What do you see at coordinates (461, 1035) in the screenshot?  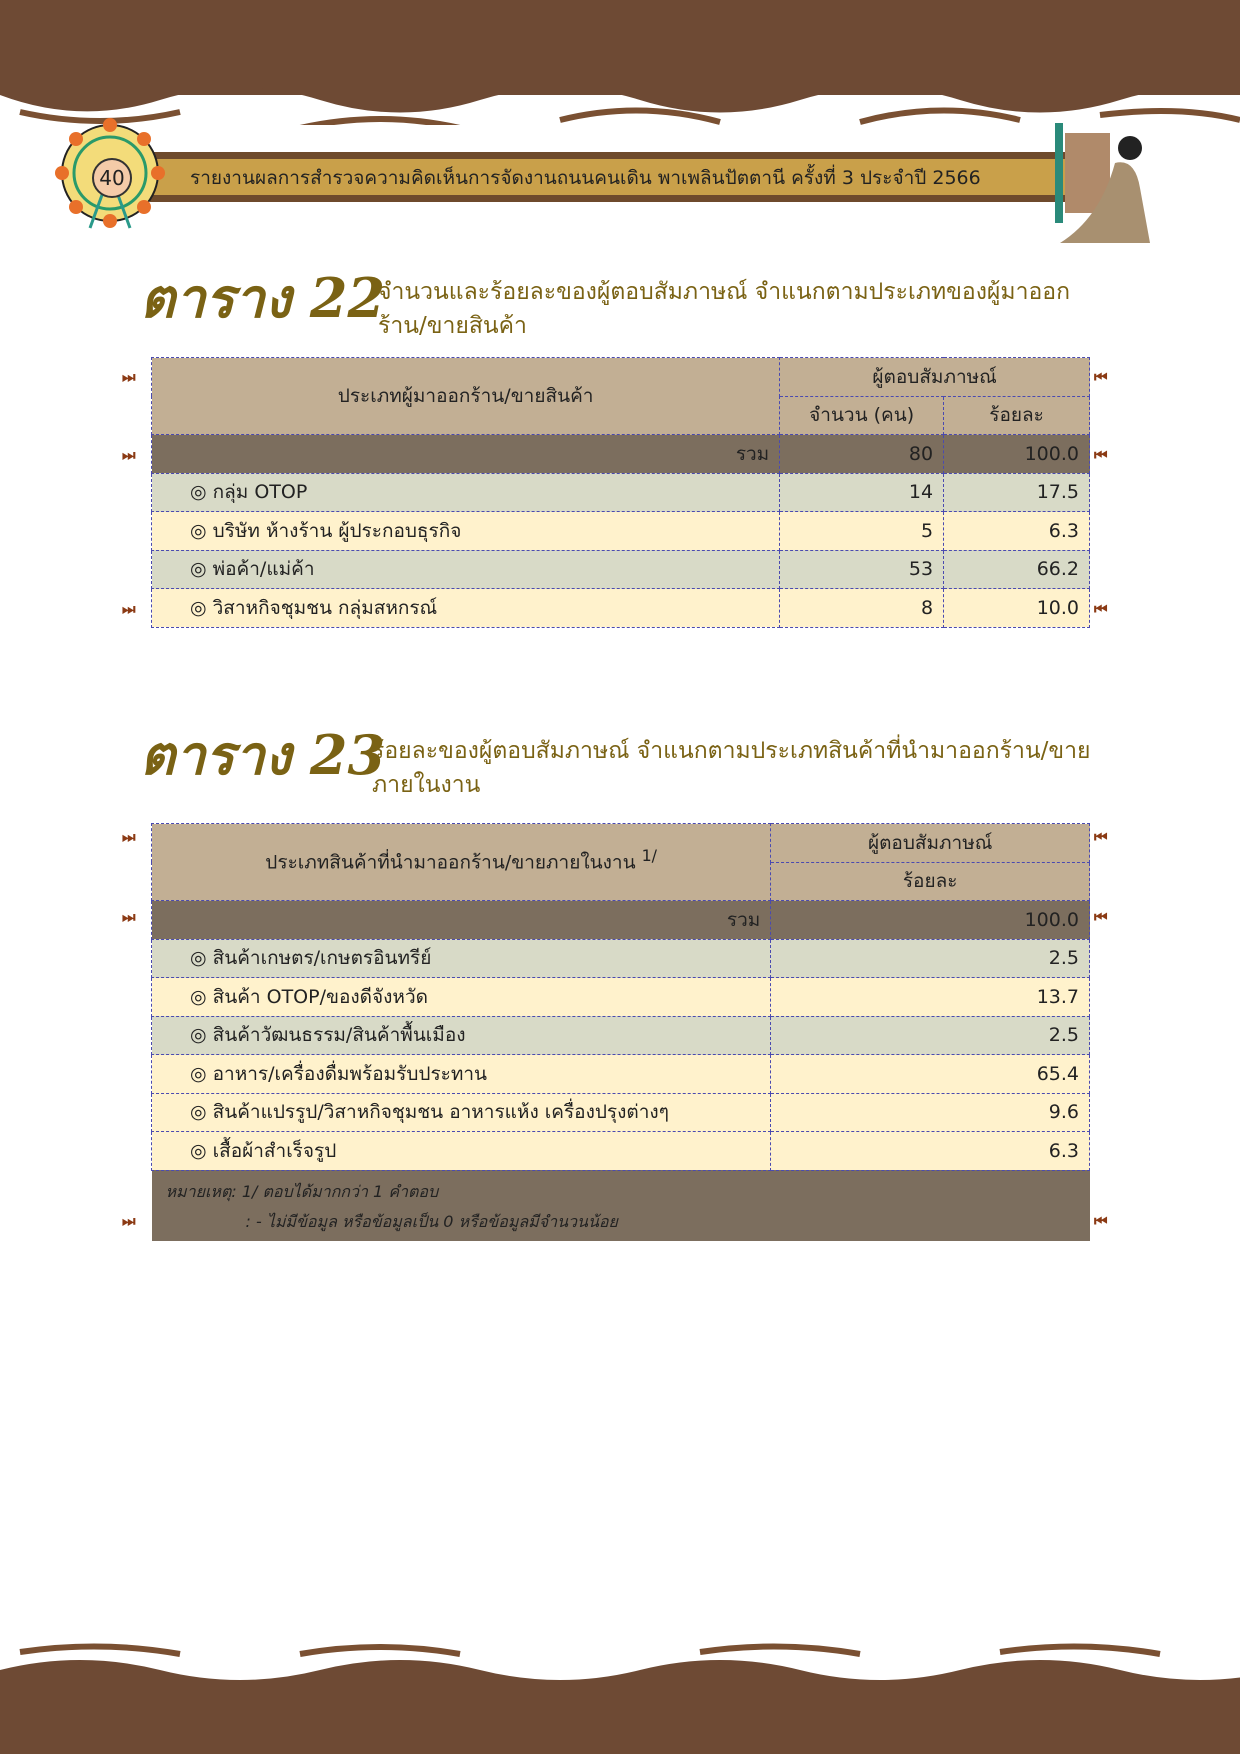 I see `row-label: ◎ สินค้าวัฒนธรรม/สินค้าพื้นเมือง` at bounding box center [461, 1035].